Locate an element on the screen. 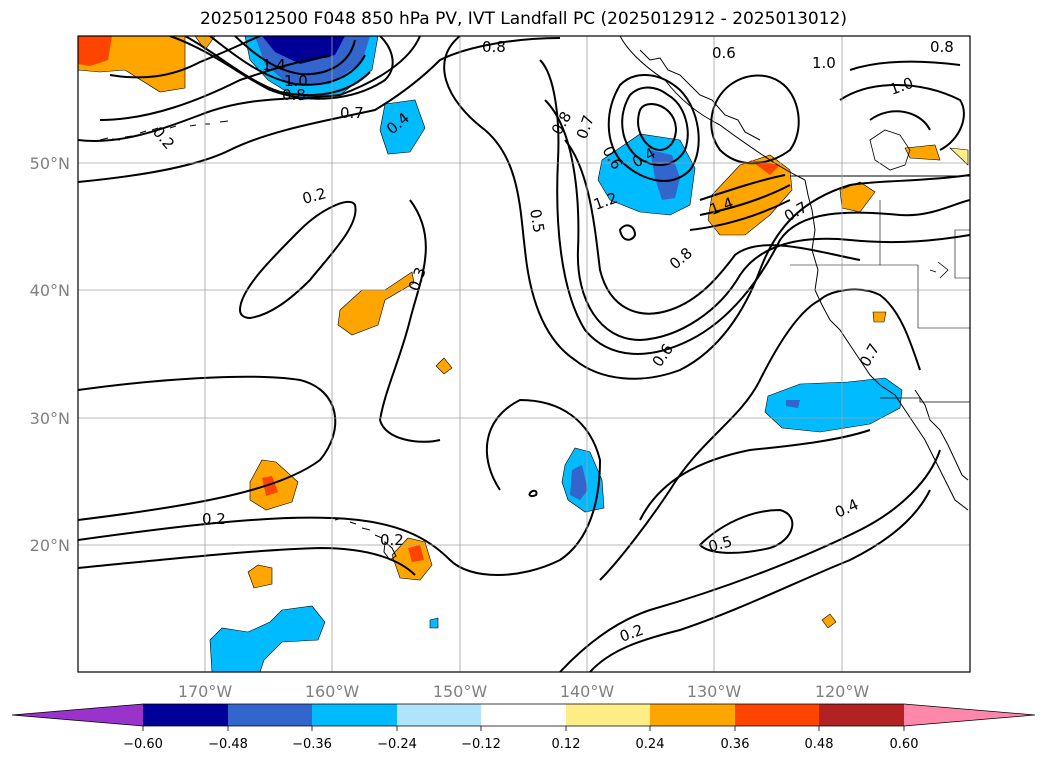 This screenshot has height=765, width=1047. contour-label: 1.4 is located at coordinates (274, 65).